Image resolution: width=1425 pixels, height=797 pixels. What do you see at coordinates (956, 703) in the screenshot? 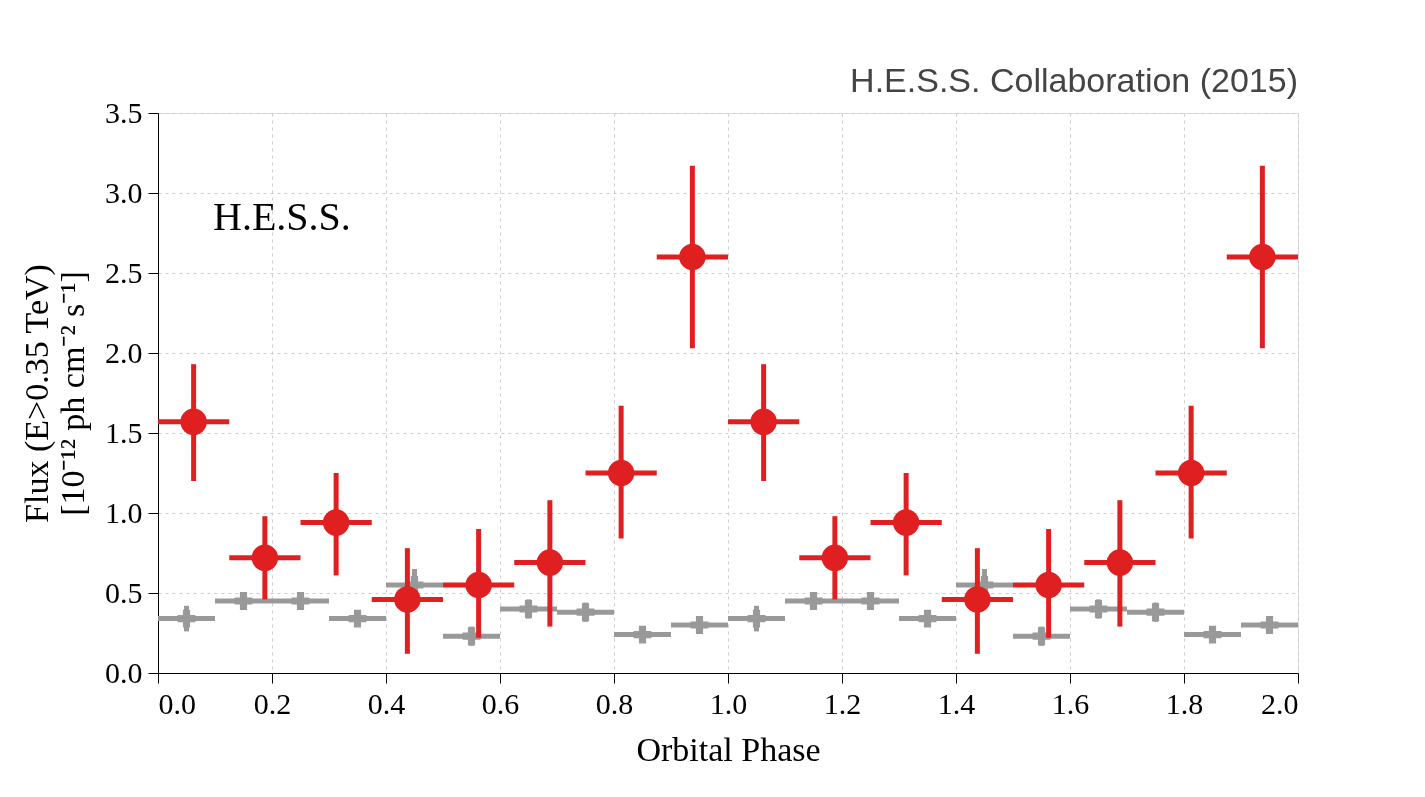
I see `x-tick-label: 1.4` at bounding box center [956, 703].